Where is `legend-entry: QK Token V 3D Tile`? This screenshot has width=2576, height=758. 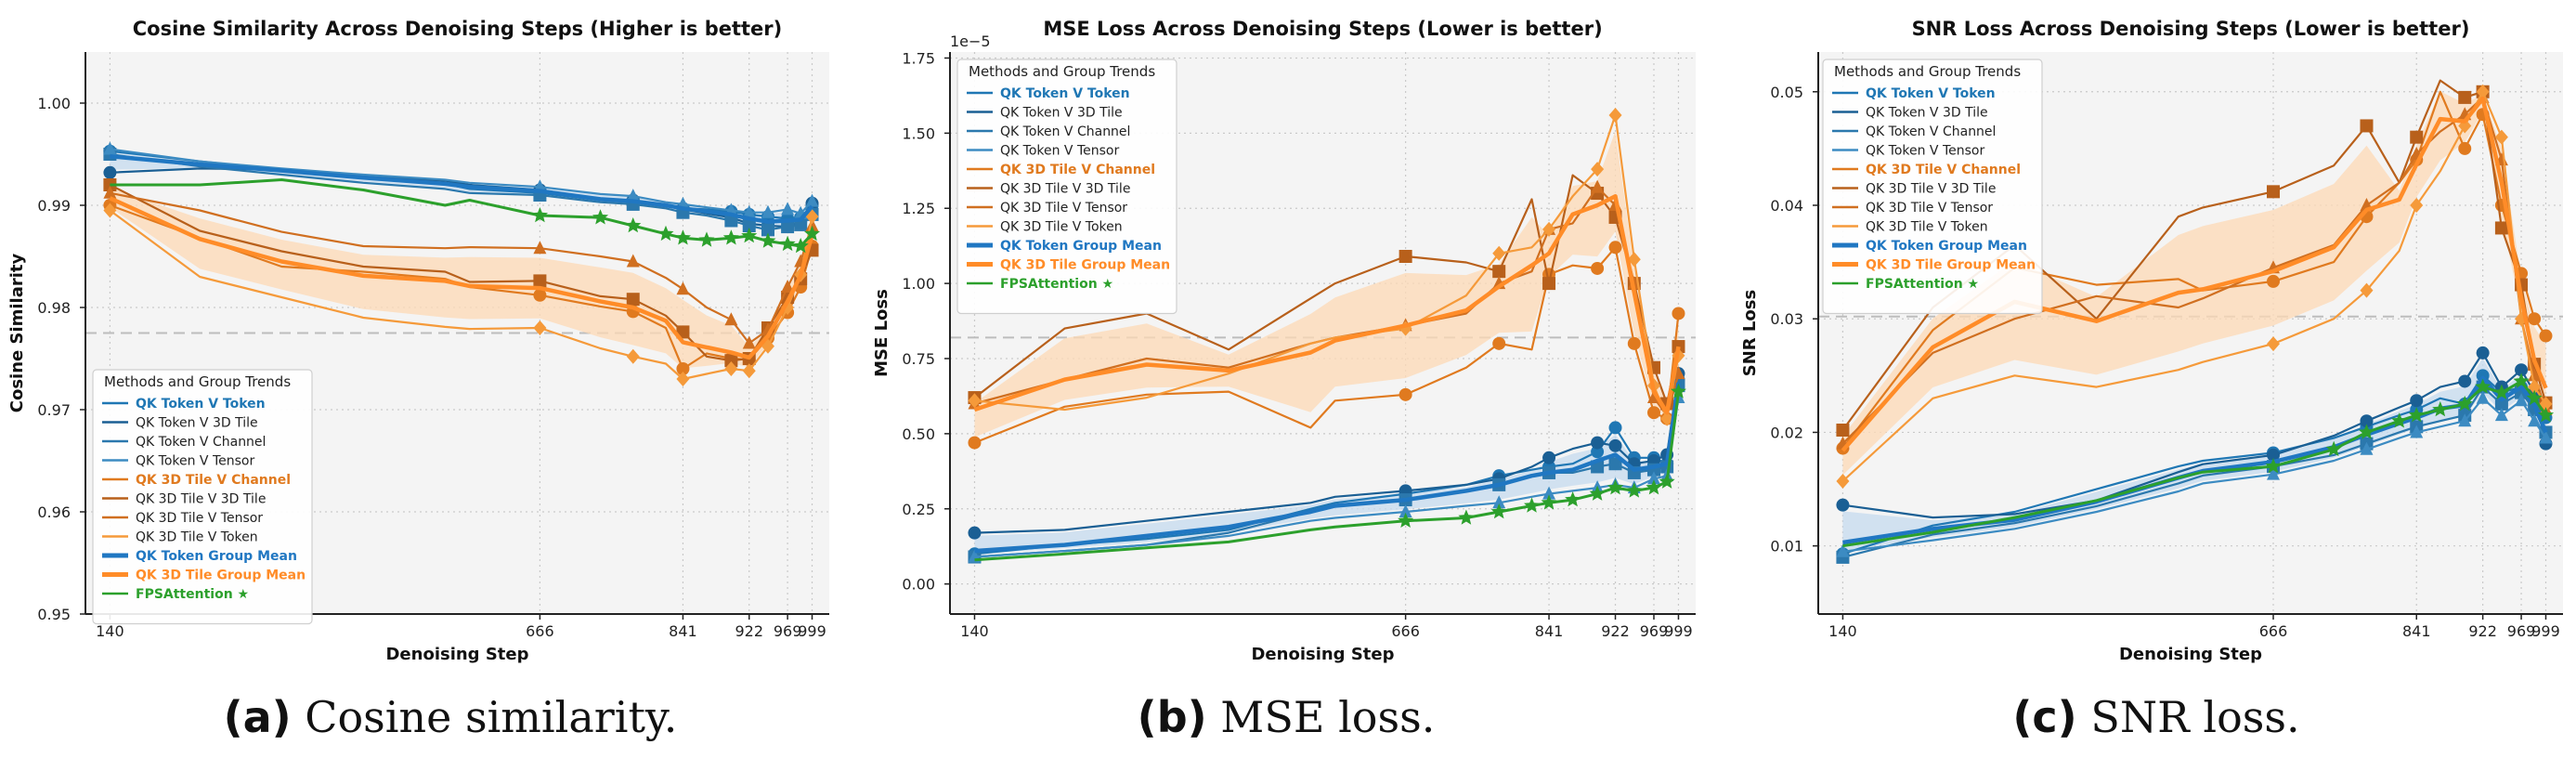 legend-entry: QK Token V 3D Tile is located at coordinates (1927, 114).